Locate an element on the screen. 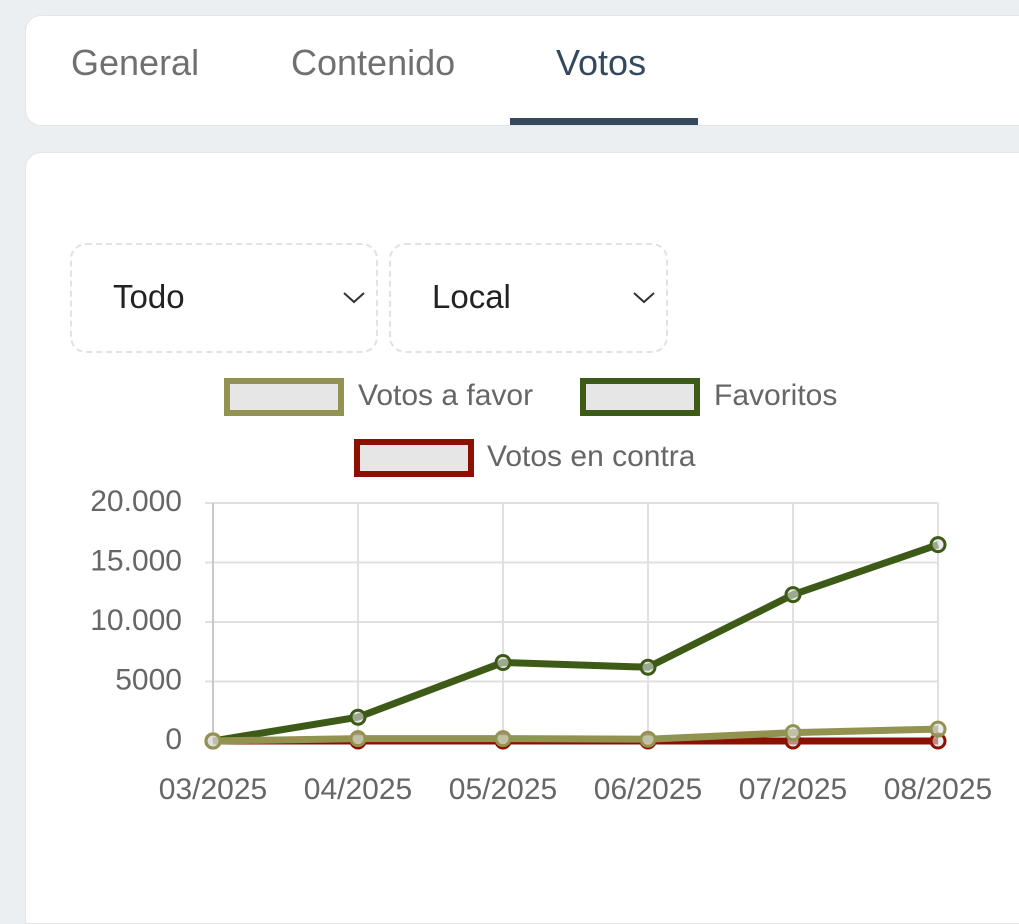  x-tick-label: 08/2025 is located at coordinates (938, 789).